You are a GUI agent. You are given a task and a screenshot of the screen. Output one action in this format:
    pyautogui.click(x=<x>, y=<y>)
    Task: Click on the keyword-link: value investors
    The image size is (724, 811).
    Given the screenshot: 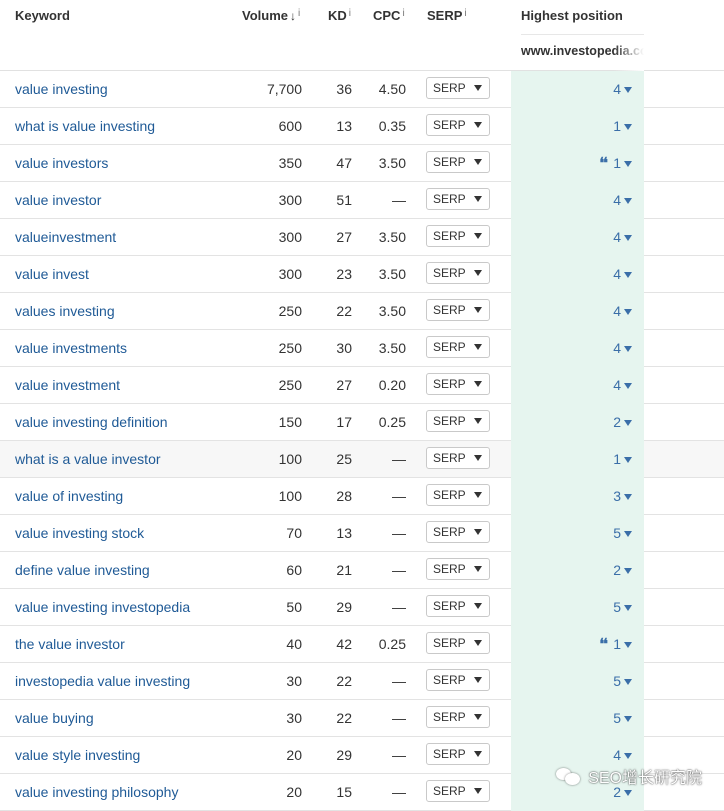 What is the action you would take?
    pyautogui.click(x=62, y=163)
    